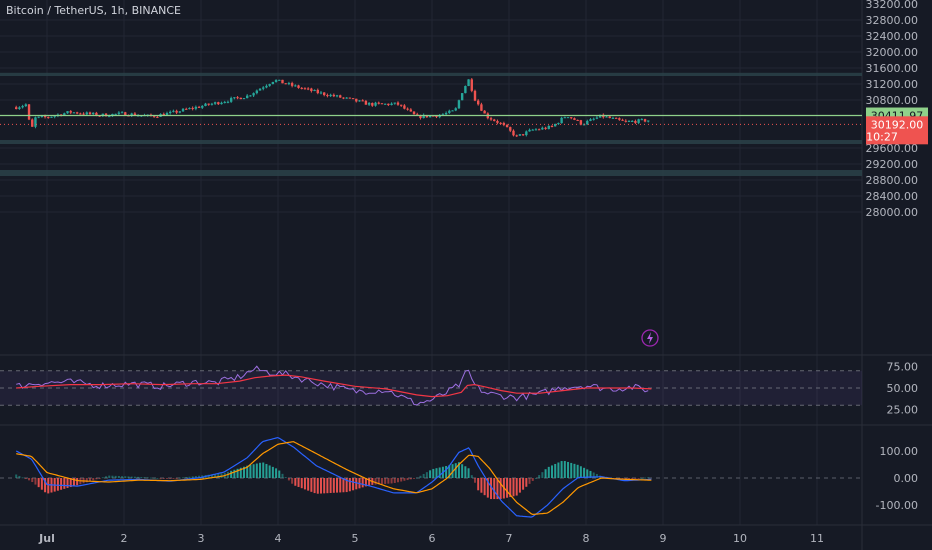 This screenshot has width=932, height=550. What do you see at coordinates (892, 68) in the screenshot?
I see `price-tick-label: 31600.00` at bounding box center [892, 68].